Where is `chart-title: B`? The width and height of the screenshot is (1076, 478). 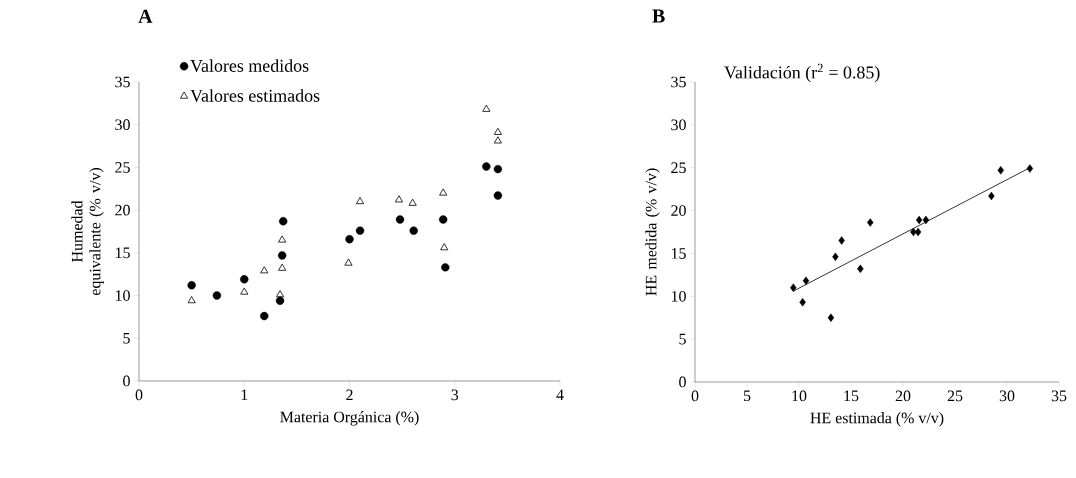 chart-title: B is located at coordinates (658, 16).